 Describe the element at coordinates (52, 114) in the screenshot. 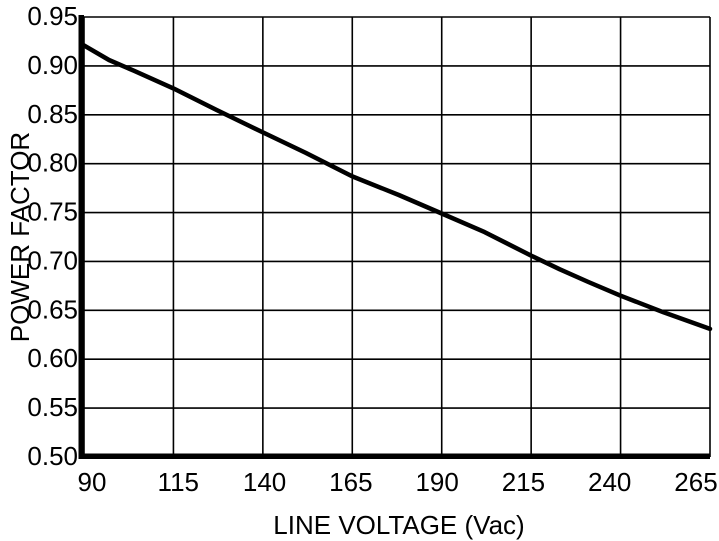

I see `y-tick-label: 0.85` at that location.